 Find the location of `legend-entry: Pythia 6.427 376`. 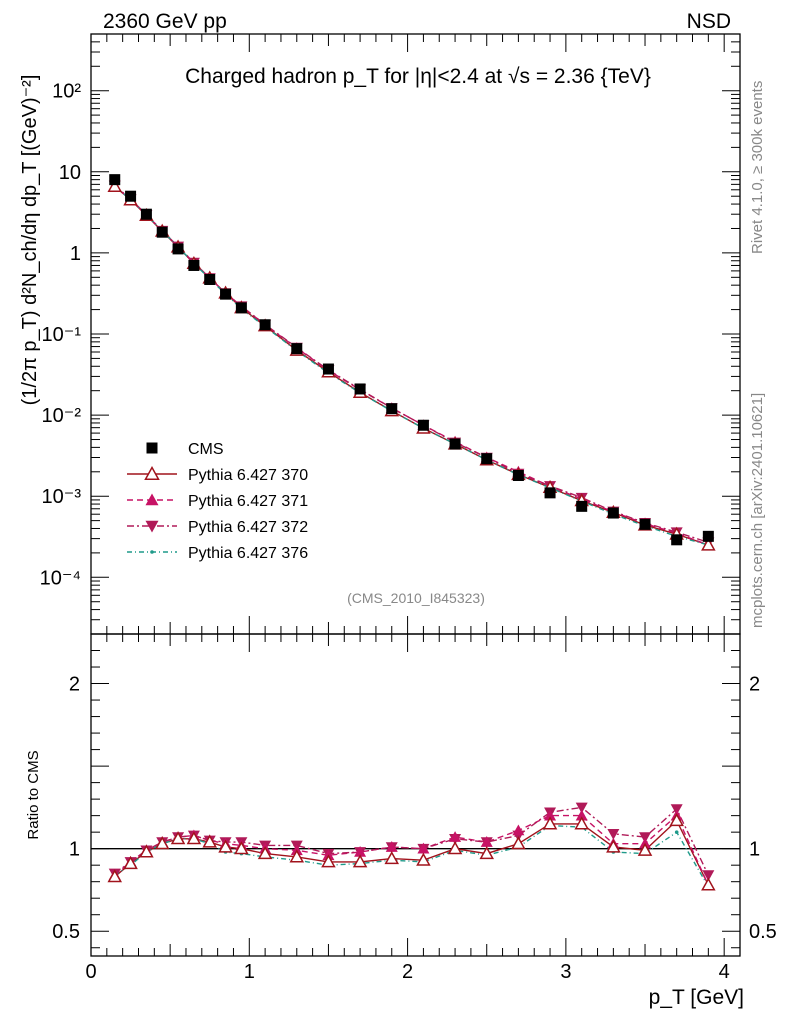

legend-entry: Pythia 6.427 376 is located at coordinates (217, 553).